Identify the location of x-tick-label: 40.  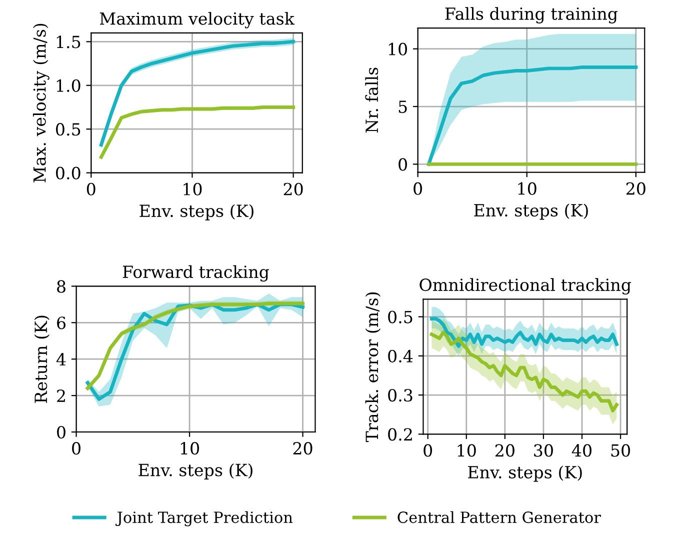
(582, 450).